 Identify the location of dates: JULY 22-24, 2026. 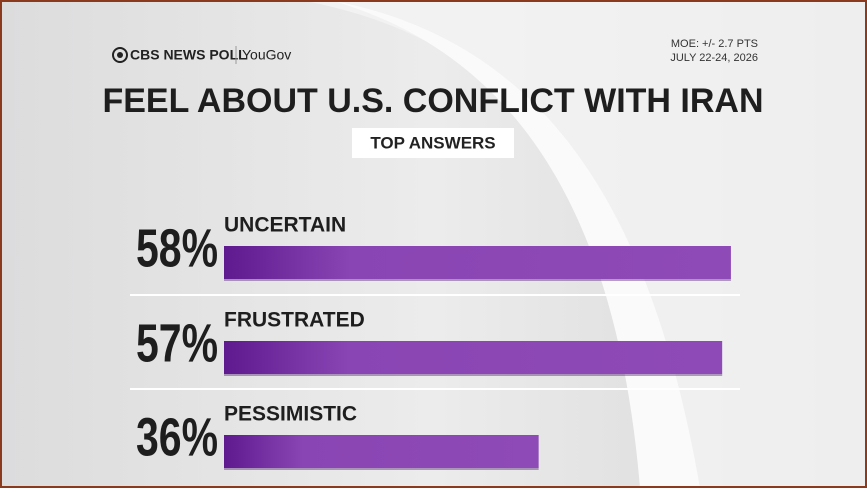
(714, 58).